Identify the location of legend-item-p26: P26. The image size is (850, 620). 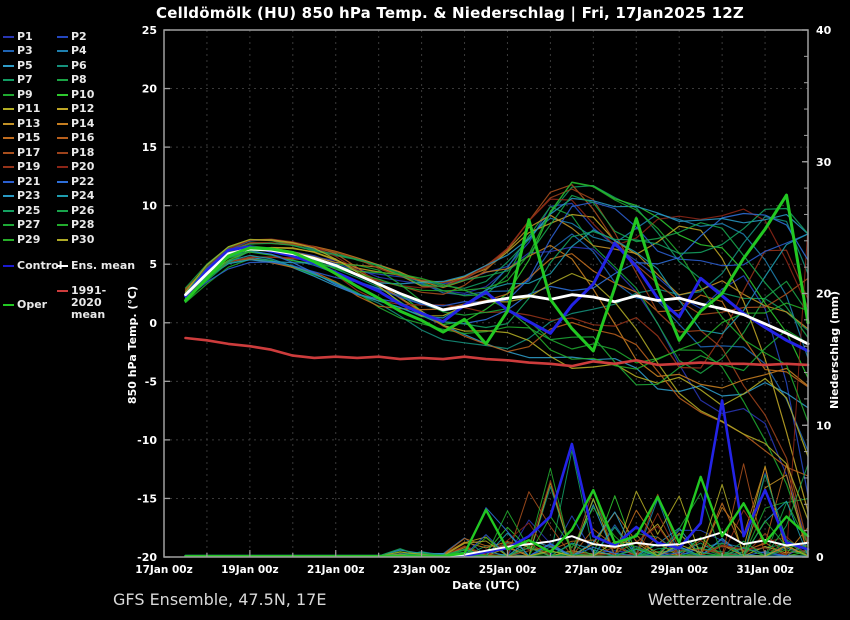
(75, 210).